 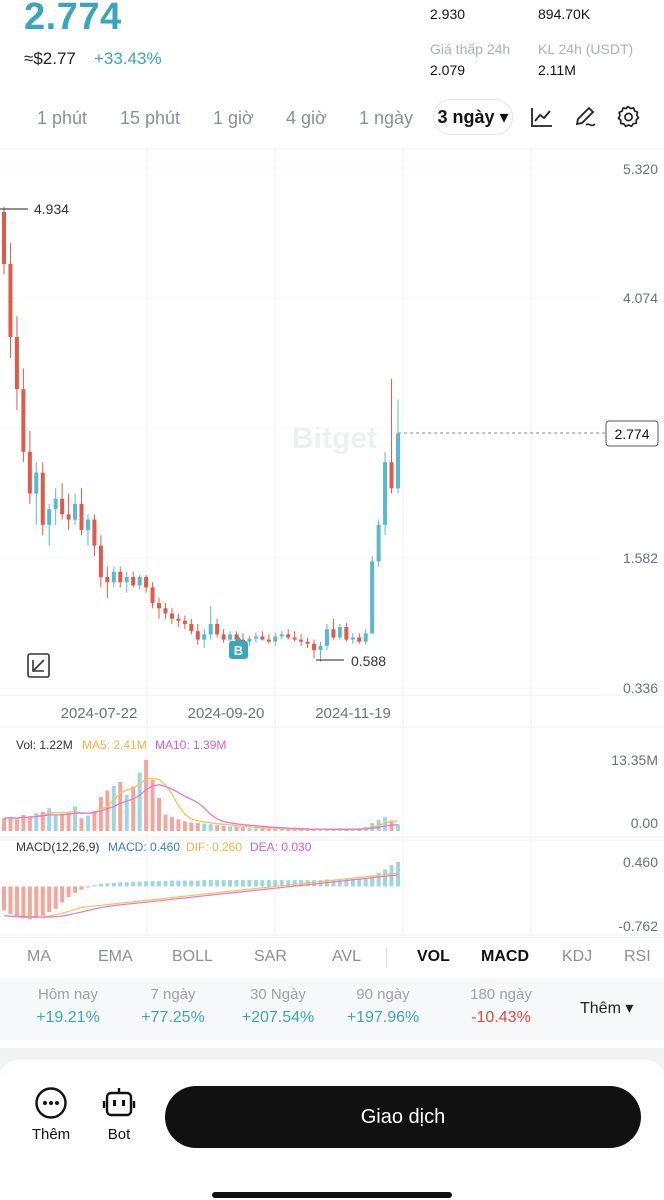 What do you see at coordinates (192, 956) in the screenshot?
I see `indicator-boll: BOLL` at bounding box center [192, 956].